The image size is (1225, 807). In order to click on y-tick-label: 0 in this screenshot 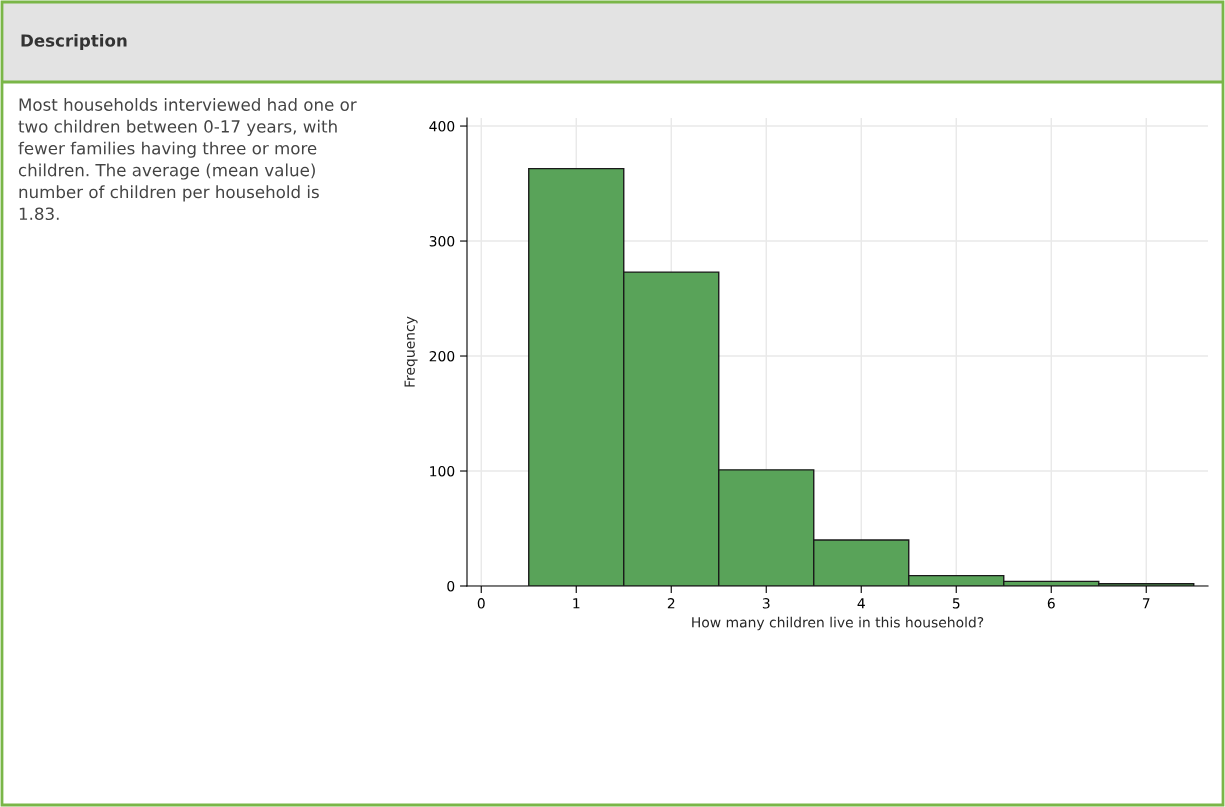, I will do `click(451, 586)`.